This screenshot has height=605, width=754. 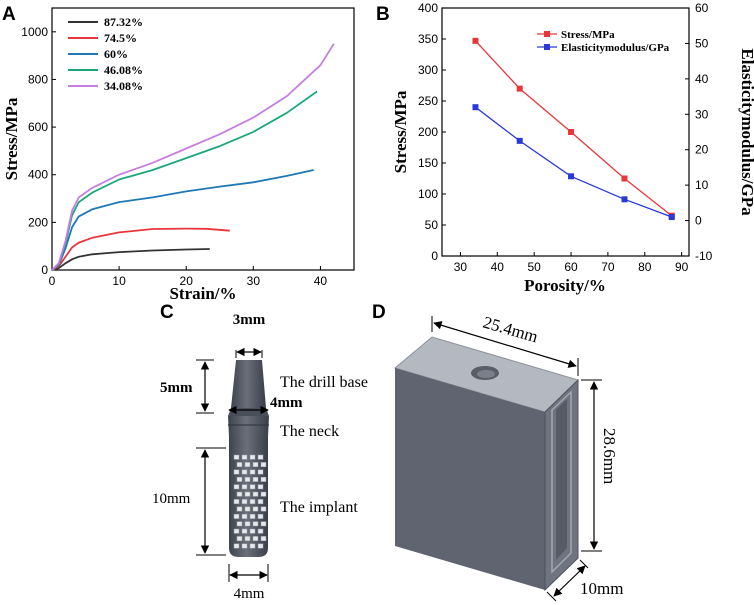 I want to click on block-front-face, so click(x=470, y=479).